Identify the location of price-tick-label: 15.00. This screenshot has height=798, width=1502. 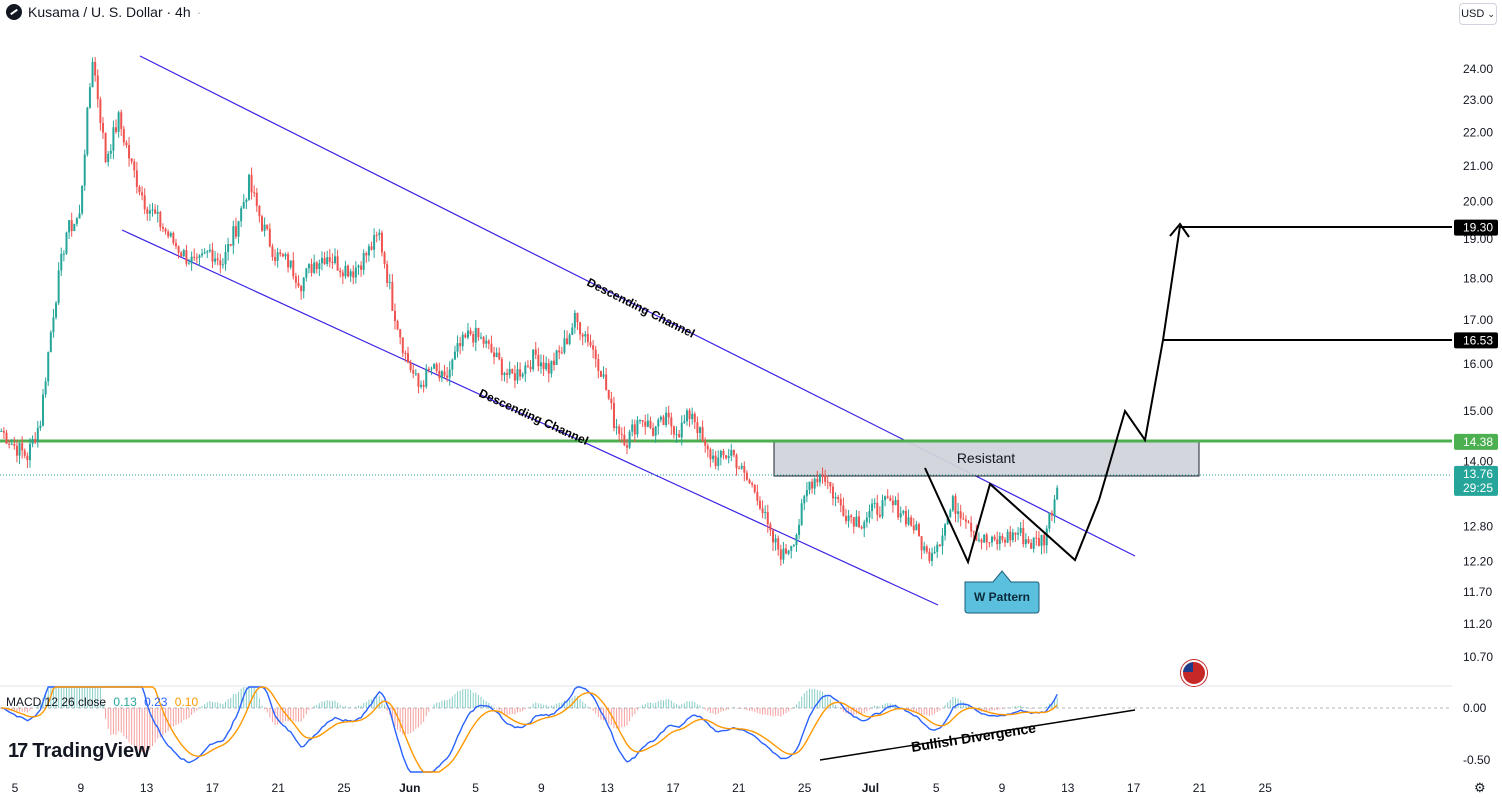
(1478, 411).